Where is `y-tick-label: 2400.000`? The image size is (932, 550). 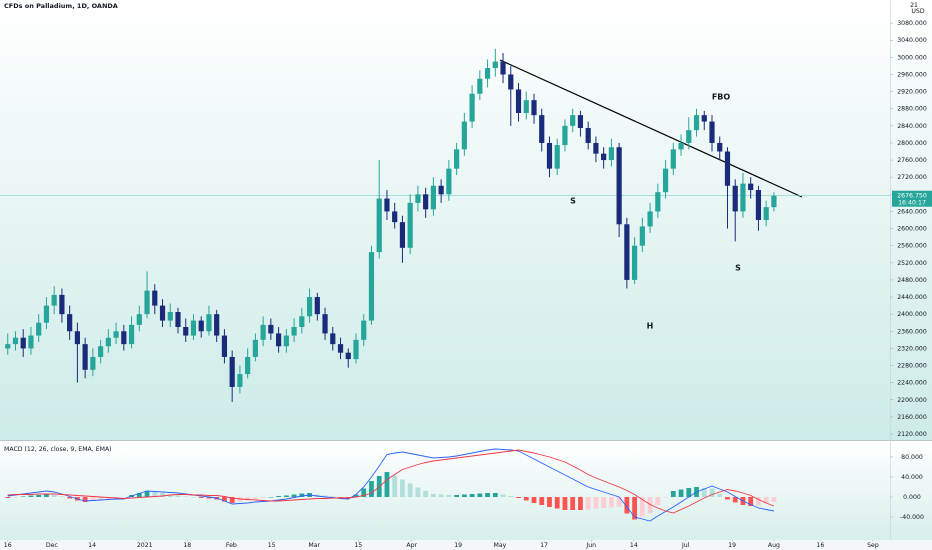 y-tick-label: 2400.000 is located at coordinates (912, 314).